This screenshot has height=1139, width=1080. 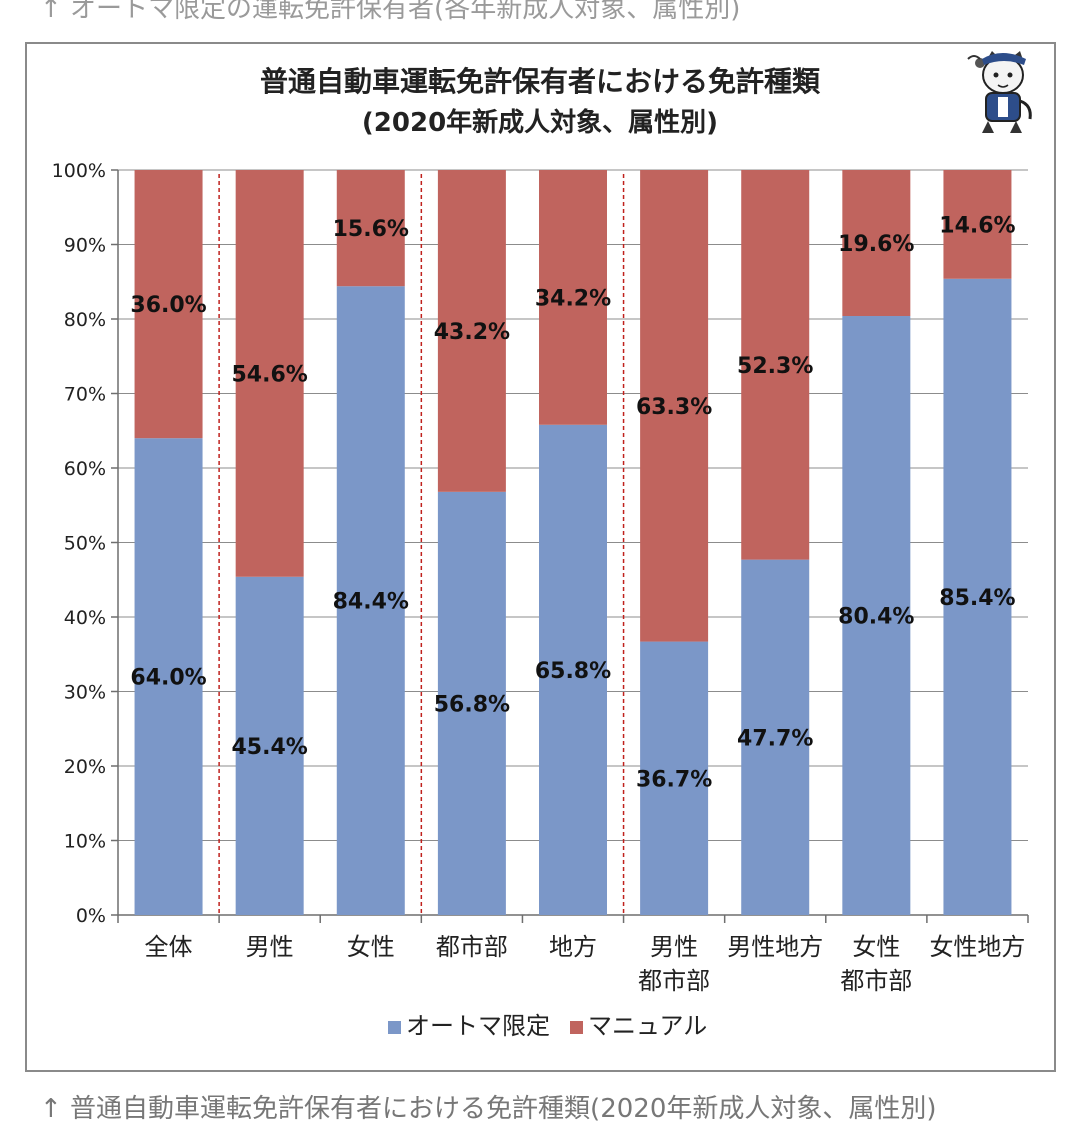 I want to click on top-caption: ↑ オートマ限定の運転免許保有者(各年新成人対象、属性別), so click(x=390, y=12).